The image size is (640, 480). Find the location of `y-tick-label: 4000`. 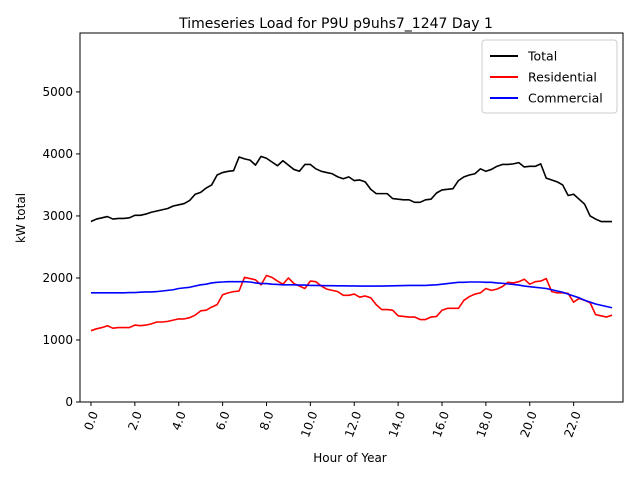

y-tick-label: 4000 is located at coordinates (57, 154).